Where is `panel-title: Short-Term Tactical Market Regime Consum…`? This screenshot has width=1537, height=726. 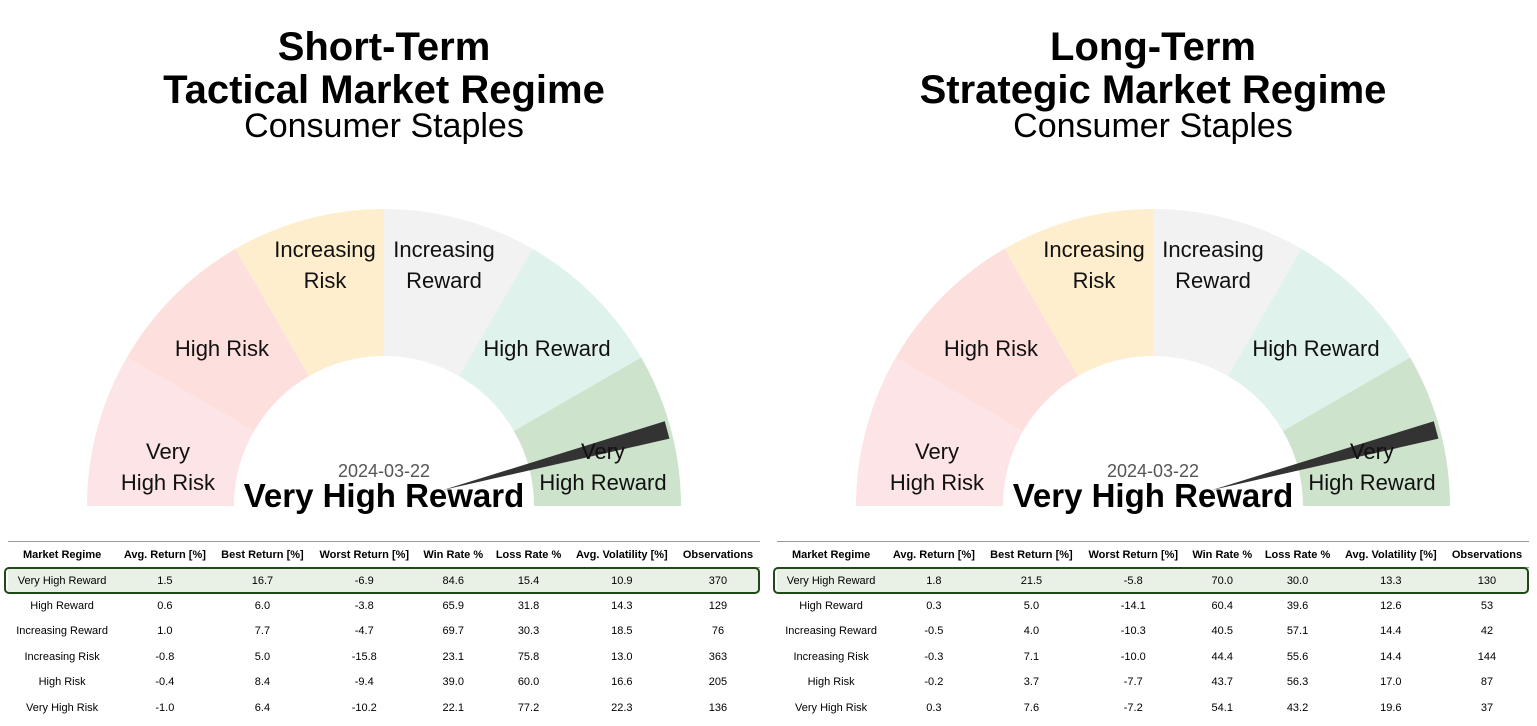
panel-title: Short-Term Tactical Market Regime Consum… is located at coordinates (384, 85).